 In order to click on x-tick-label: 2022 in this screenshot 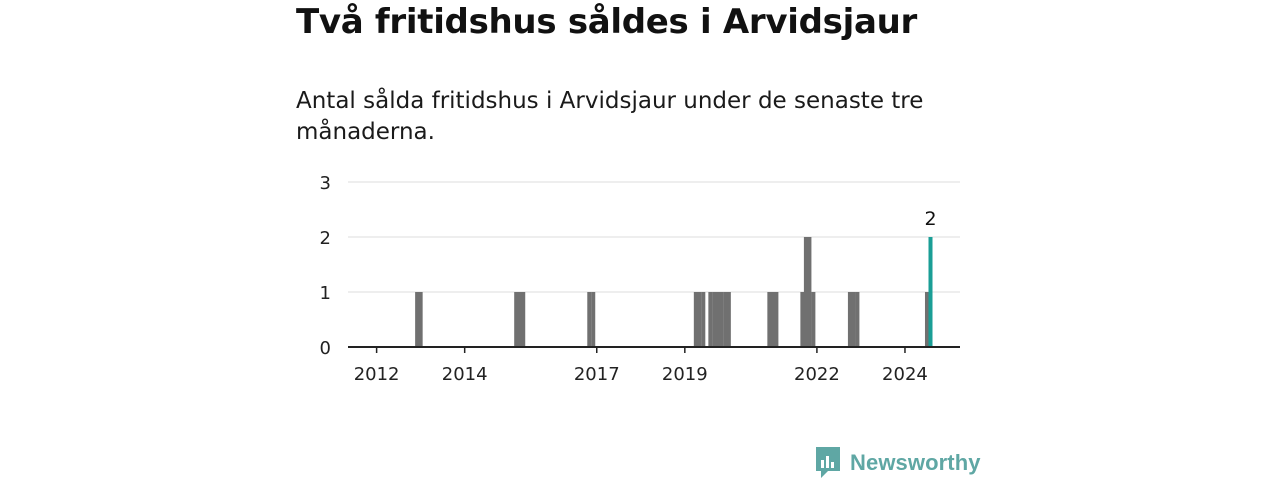, I will do `click(817, 374)`.